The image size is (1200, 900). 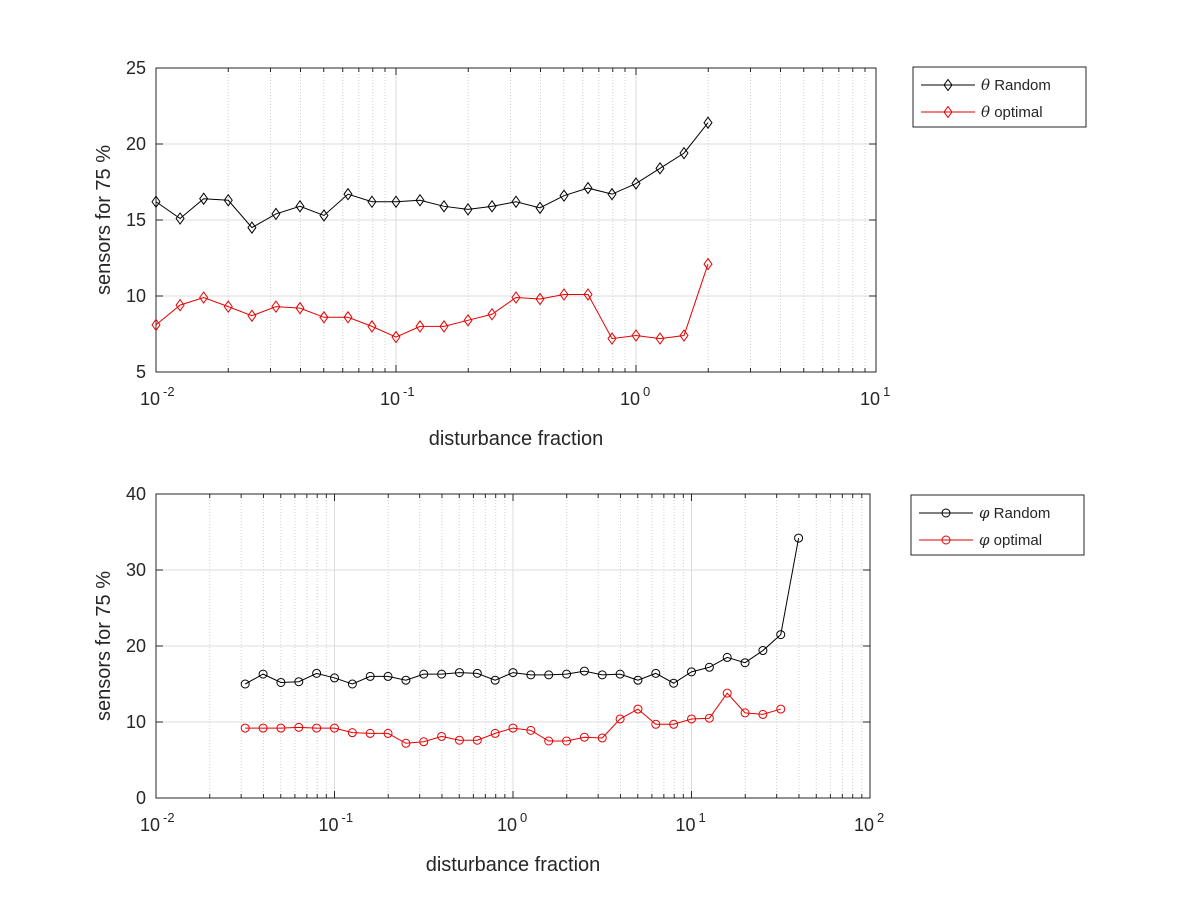 I want to click on series-random, so click(x=522, y=611).